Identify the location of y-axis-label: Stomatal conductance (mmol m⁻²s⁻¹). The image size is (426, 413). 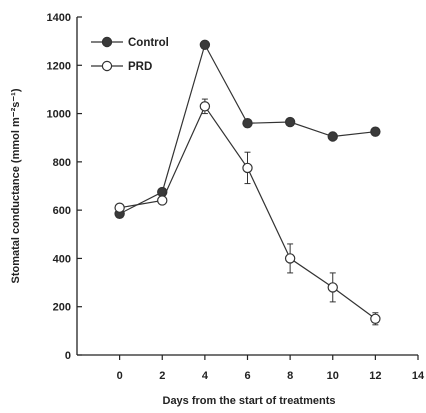
(16, 185).